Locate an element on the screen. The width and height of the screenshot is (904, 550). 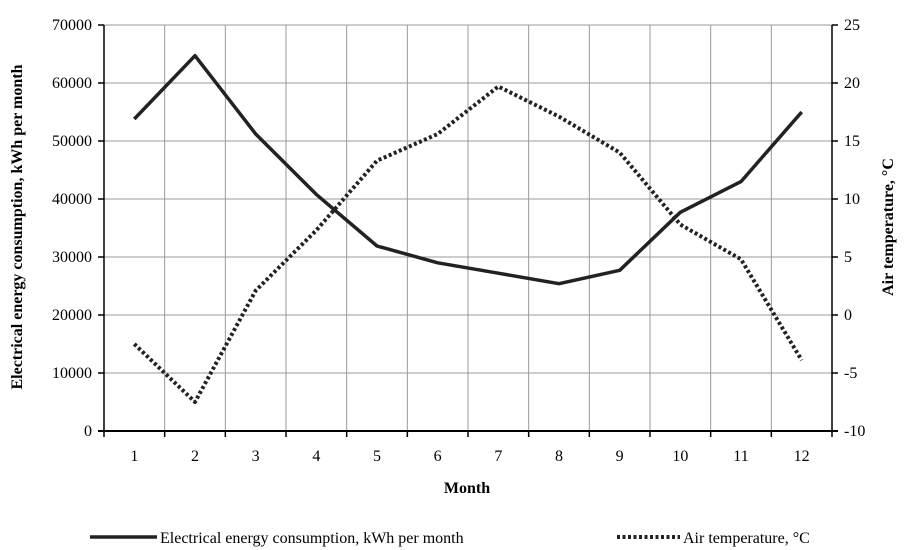
y-axis-right-title: Air temperature, °C is located at coordinates (888, 227).